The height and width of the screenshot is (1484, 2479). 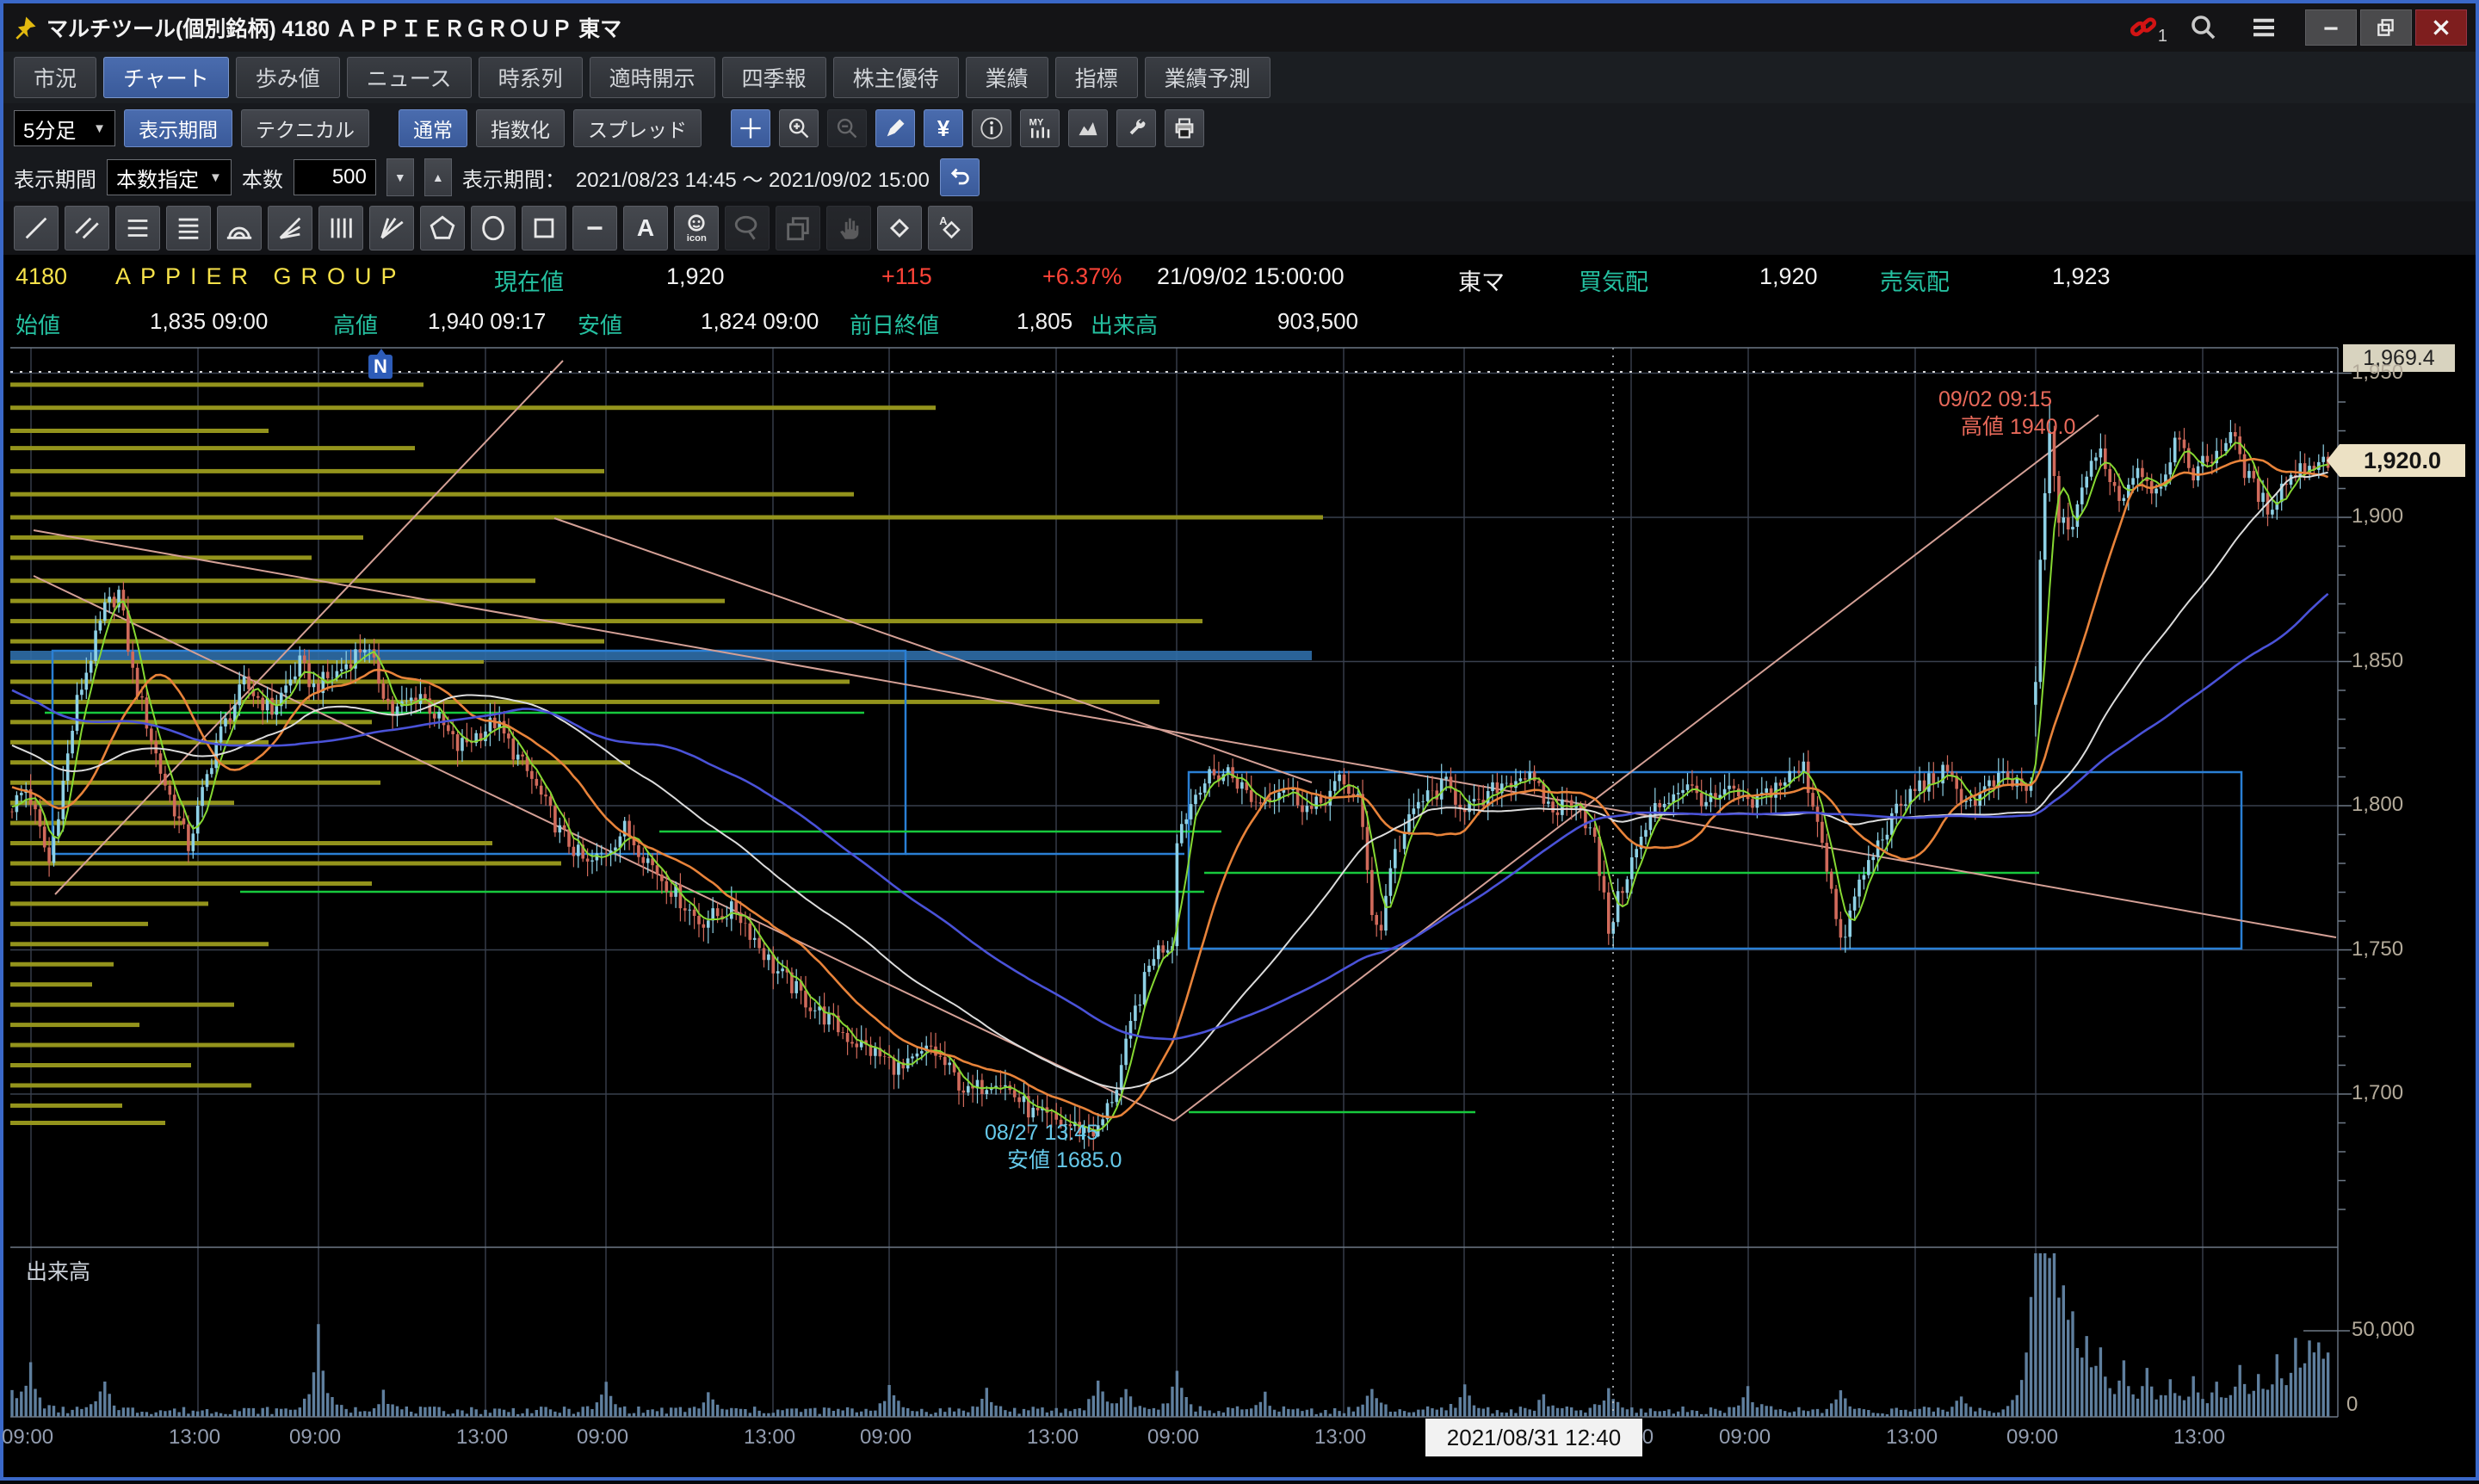 I want to click on range-label: 表示期間：, so click(x=513, y=180).